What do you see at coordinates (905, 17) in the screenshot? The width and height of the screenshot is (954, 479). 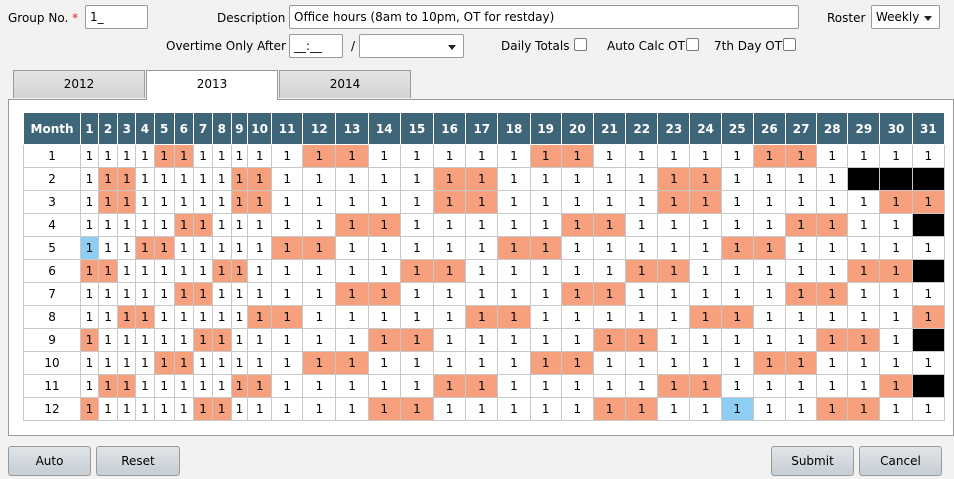 I see `roster-select: Weekly` at bounding box center [905, 17].